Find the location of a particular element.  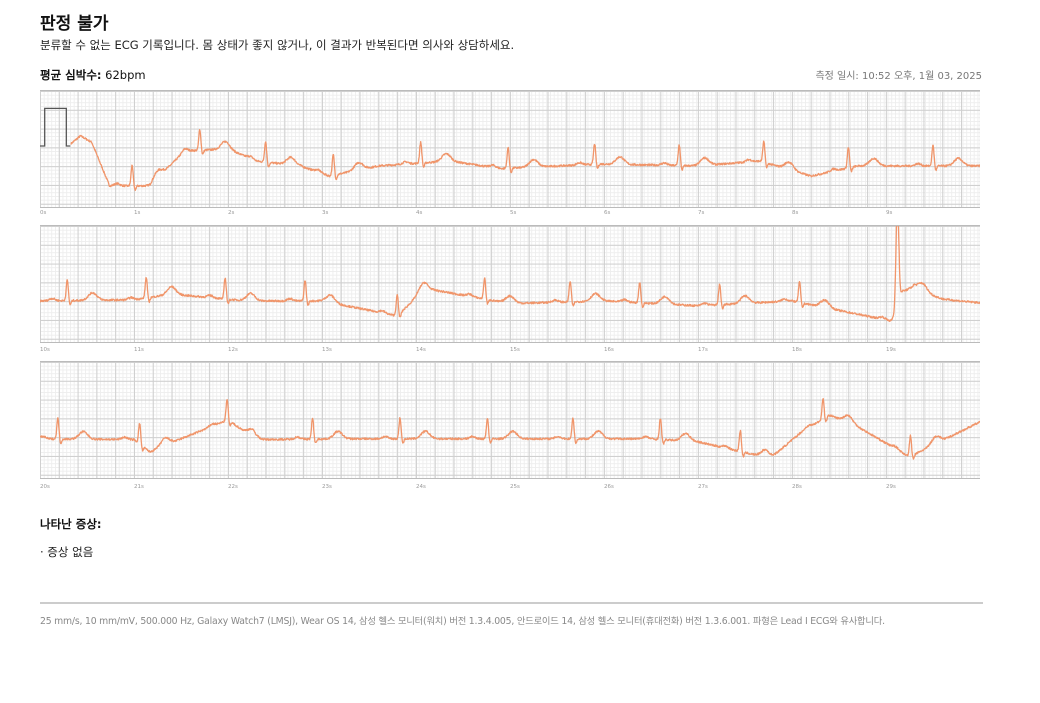

result-title: 판정 불가 is located at coordinates (74, 24).